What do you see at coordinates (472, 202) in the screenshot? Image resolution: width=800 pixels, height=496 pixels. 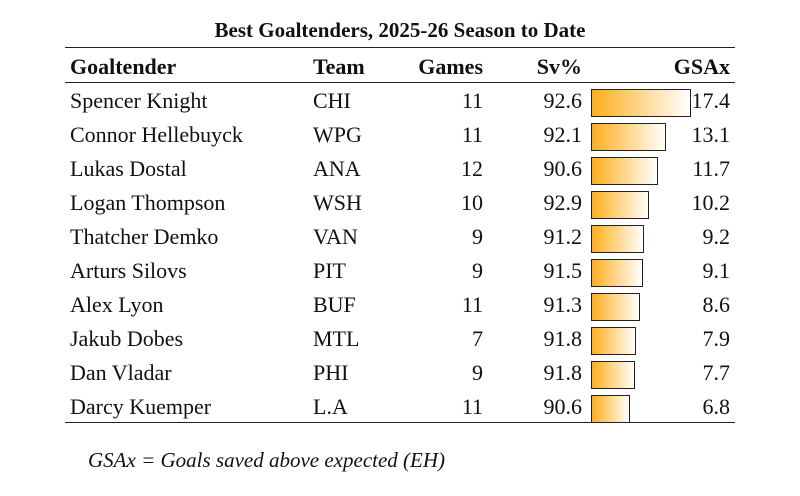 I see `games: 10` at bounding box center [472, 202].